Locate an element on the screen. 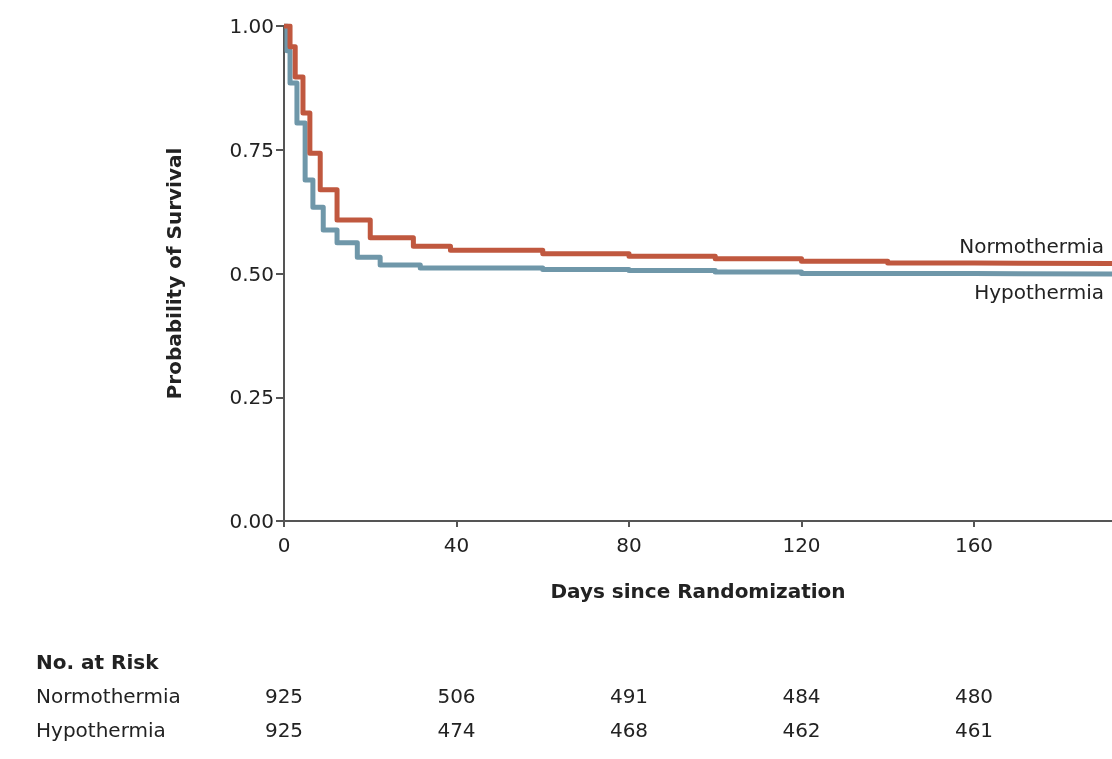 The width and height of the screenshot is (1112, 759). y-tick-label: 1.00 is located at coordinates (251, 26).